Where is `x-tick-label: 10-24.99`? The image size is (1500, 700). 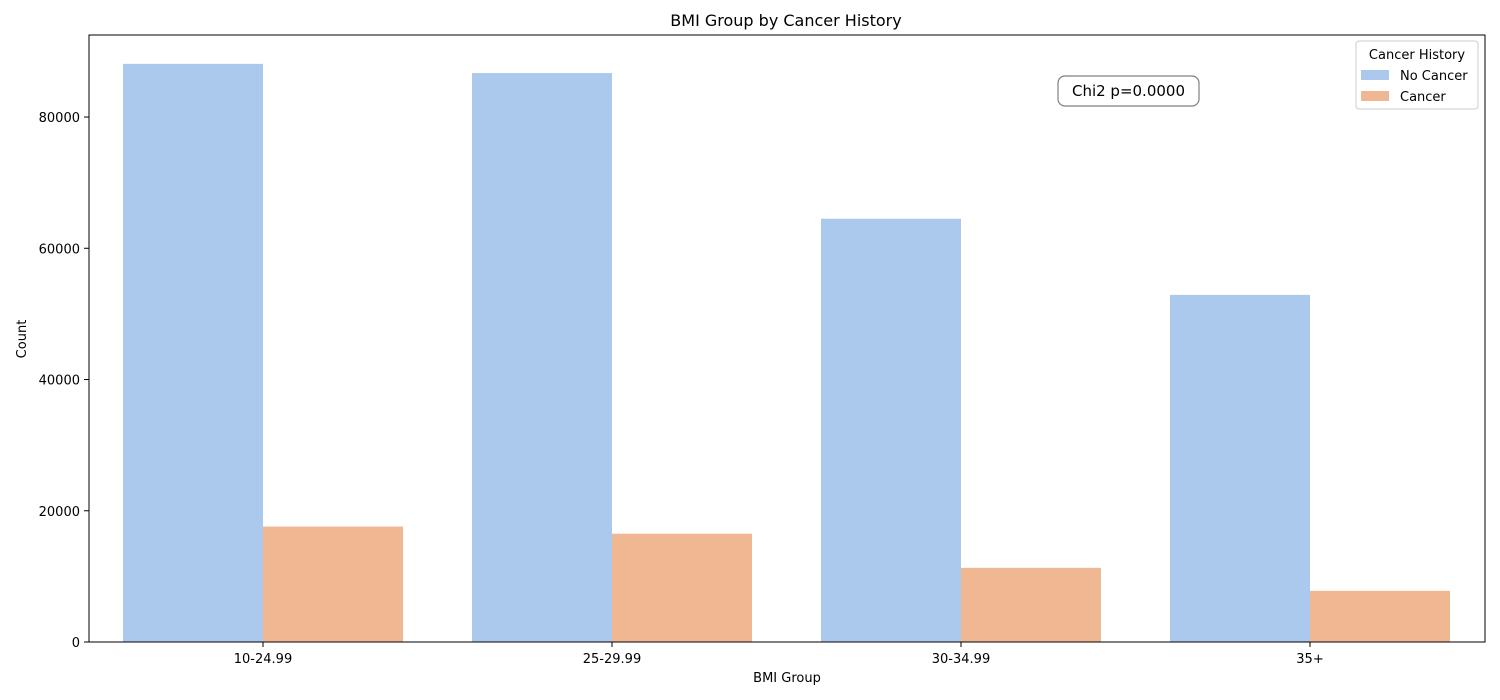
x-tick-label: 10-24.99 is located at coordinates (263, 659).